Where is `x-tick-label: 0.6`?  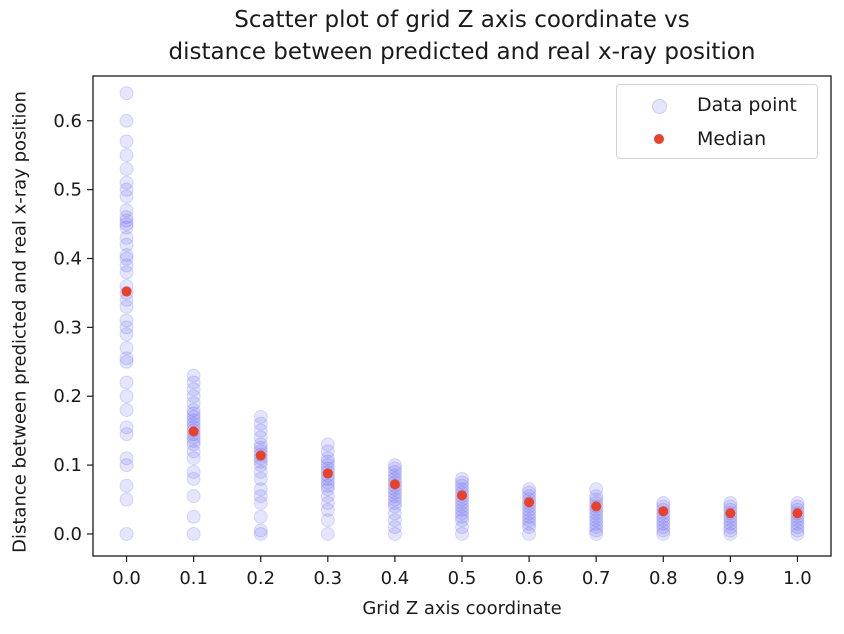
x-tick-label: 0.6 is located at coordinates (529, 578).